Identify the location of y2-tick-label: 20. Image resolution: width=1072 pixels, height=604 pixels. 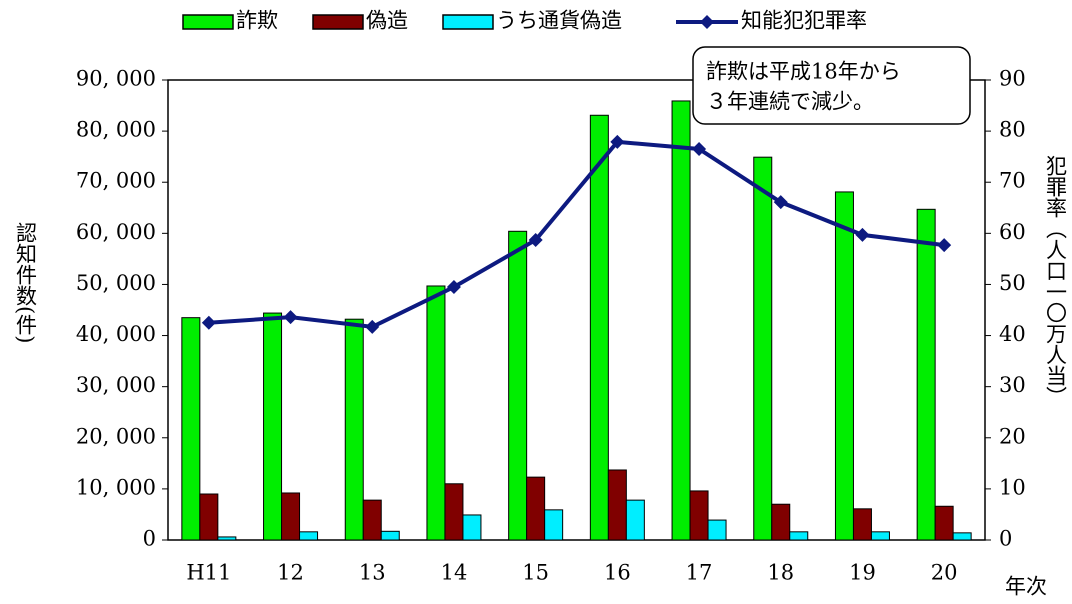
(1012, 436).